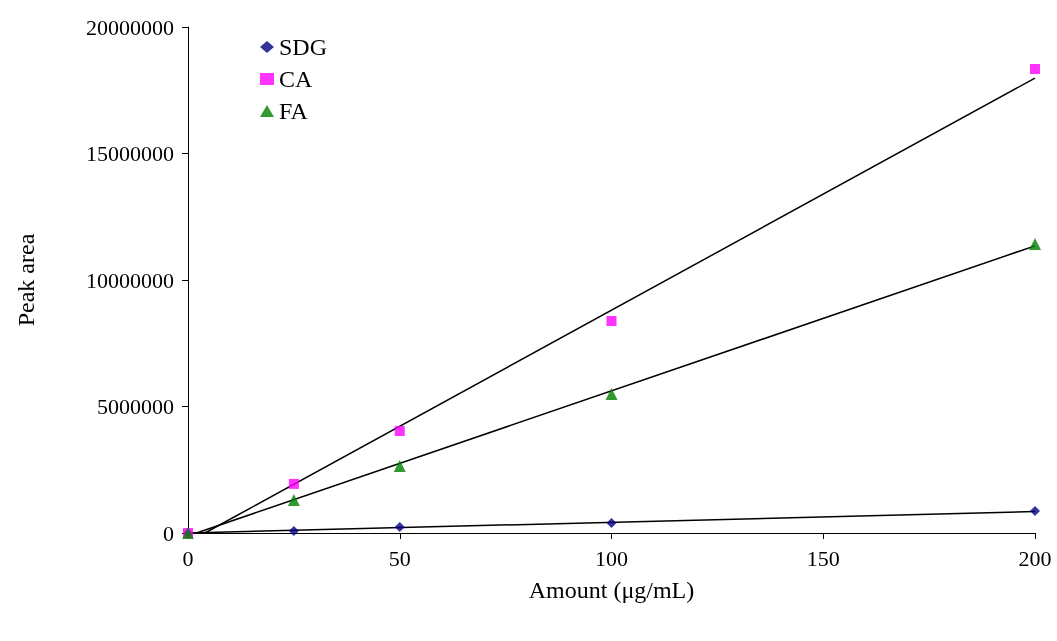 The image size is (1057, 641). Describe the element at coordinates (294, 111) in the screenshot. I see `legend-label: FA` at that location.